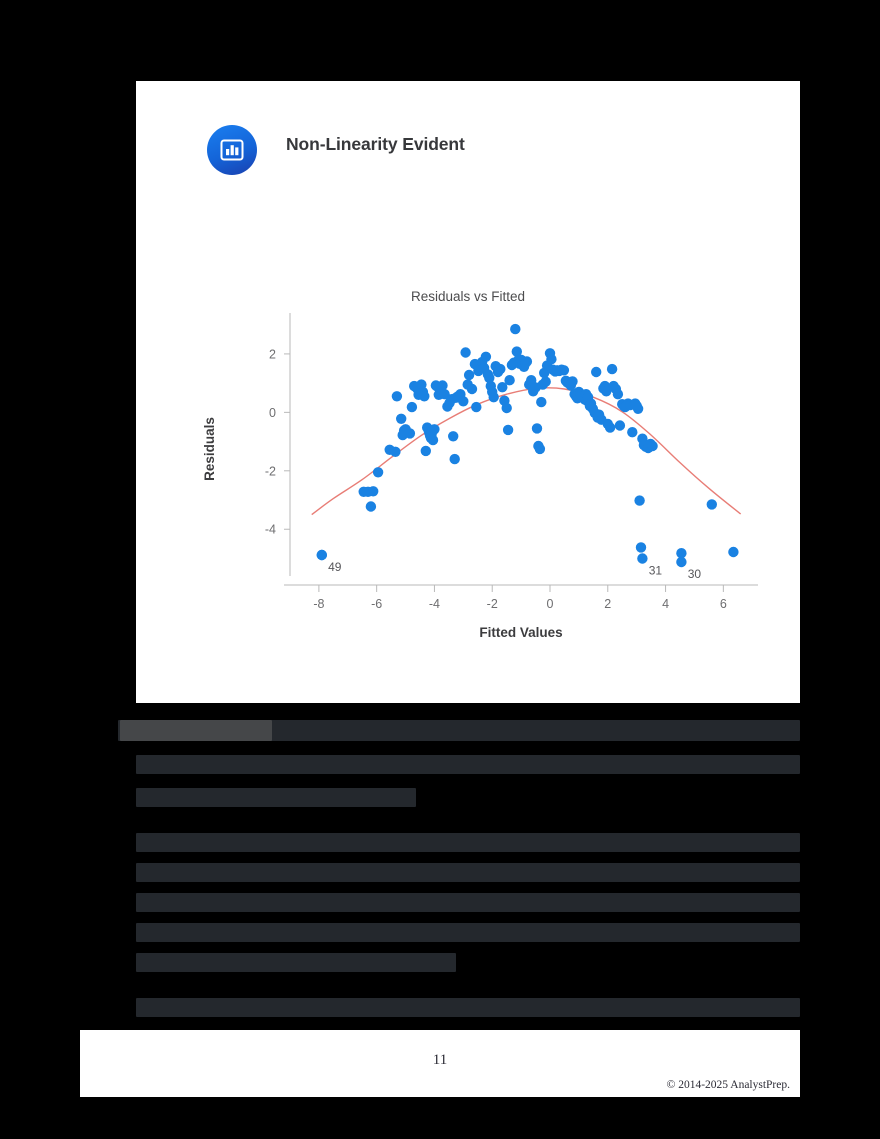 The height and width of the screenshot is (1139, 880). What do you see at coordinates (520, 632) in the screenshot?
I see `x-axis-label: Fitted Values` at bounding box center [520, 632].